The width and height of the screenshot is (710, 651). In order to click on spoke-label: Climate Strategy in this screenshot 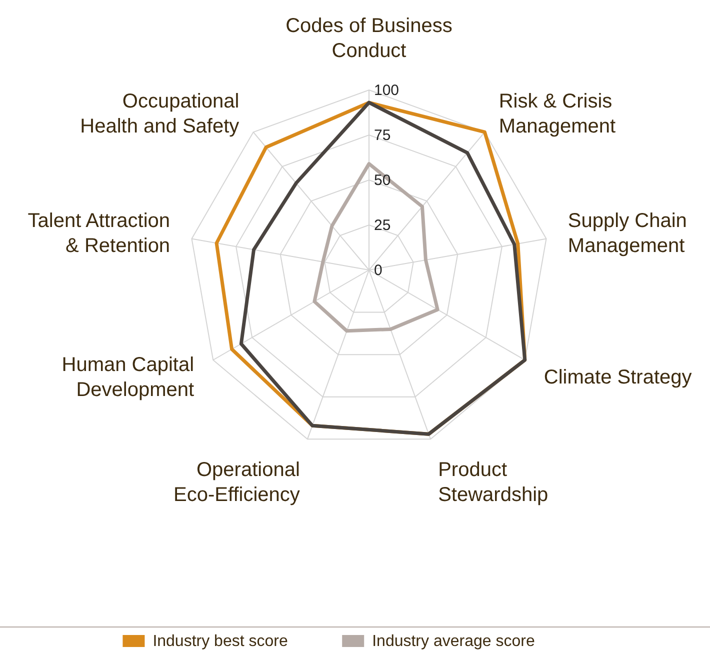, I will do `click(618, 377)`.